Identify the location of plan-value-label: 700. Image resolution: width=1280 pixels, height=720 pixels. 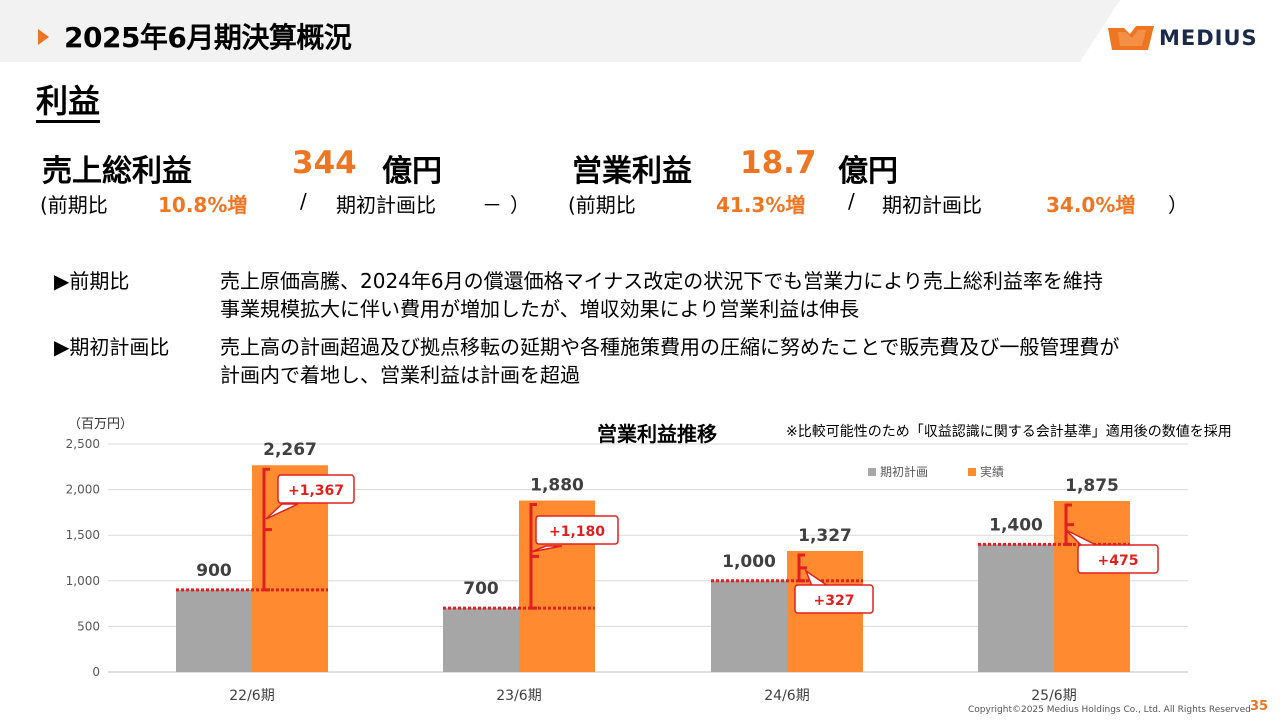
(481, 589).